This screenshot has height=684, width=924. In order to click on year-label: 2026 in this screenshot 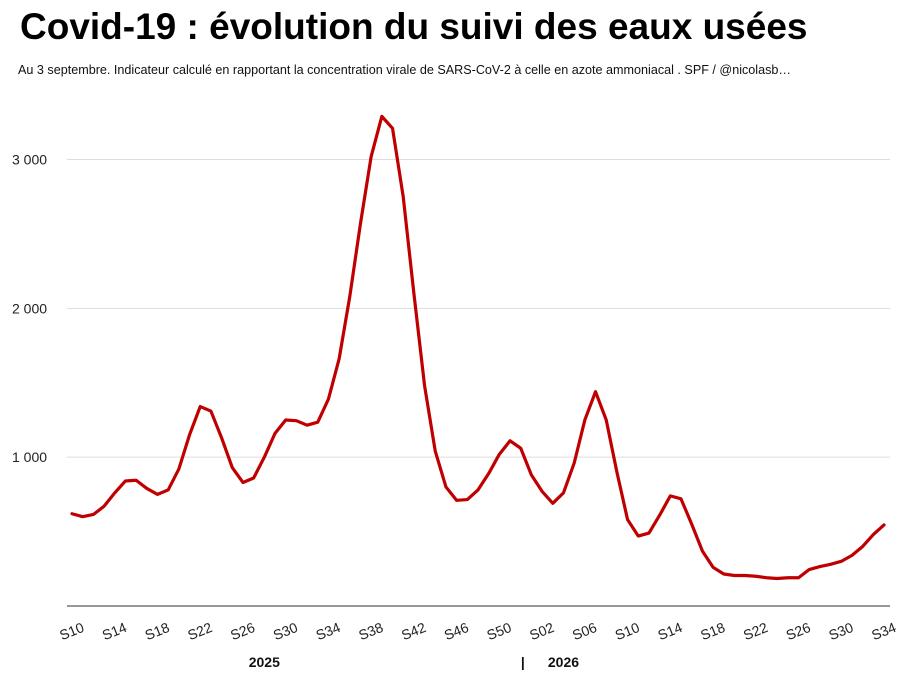, I will do `click(563, 662)`.